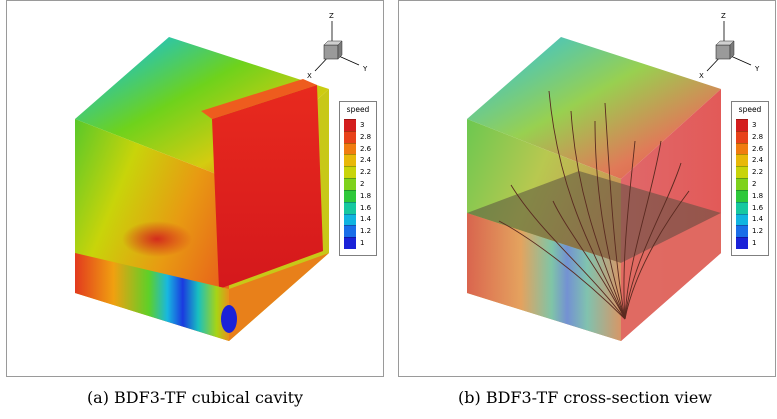 This screenshot has width=777, height=419. I want to click on caption-a: (a) BDF3-TF cubical cavity, so click(195, 397).